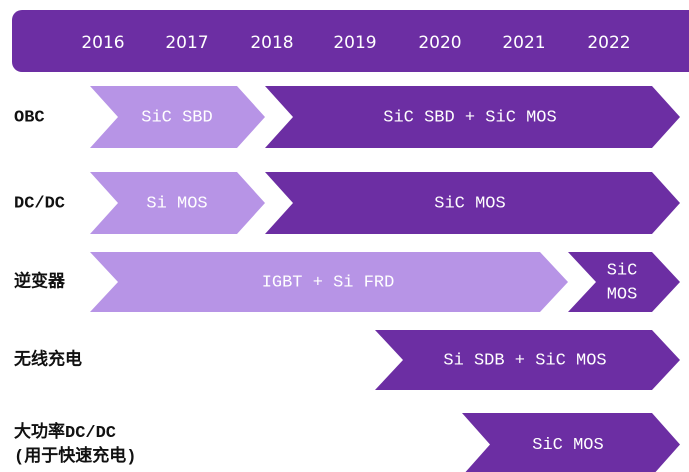 The image size is (689, 472). What do you see at coordinates (271, 43) in the screenshot?
I see `year-label: 2018` at bounding box center [271, 43].